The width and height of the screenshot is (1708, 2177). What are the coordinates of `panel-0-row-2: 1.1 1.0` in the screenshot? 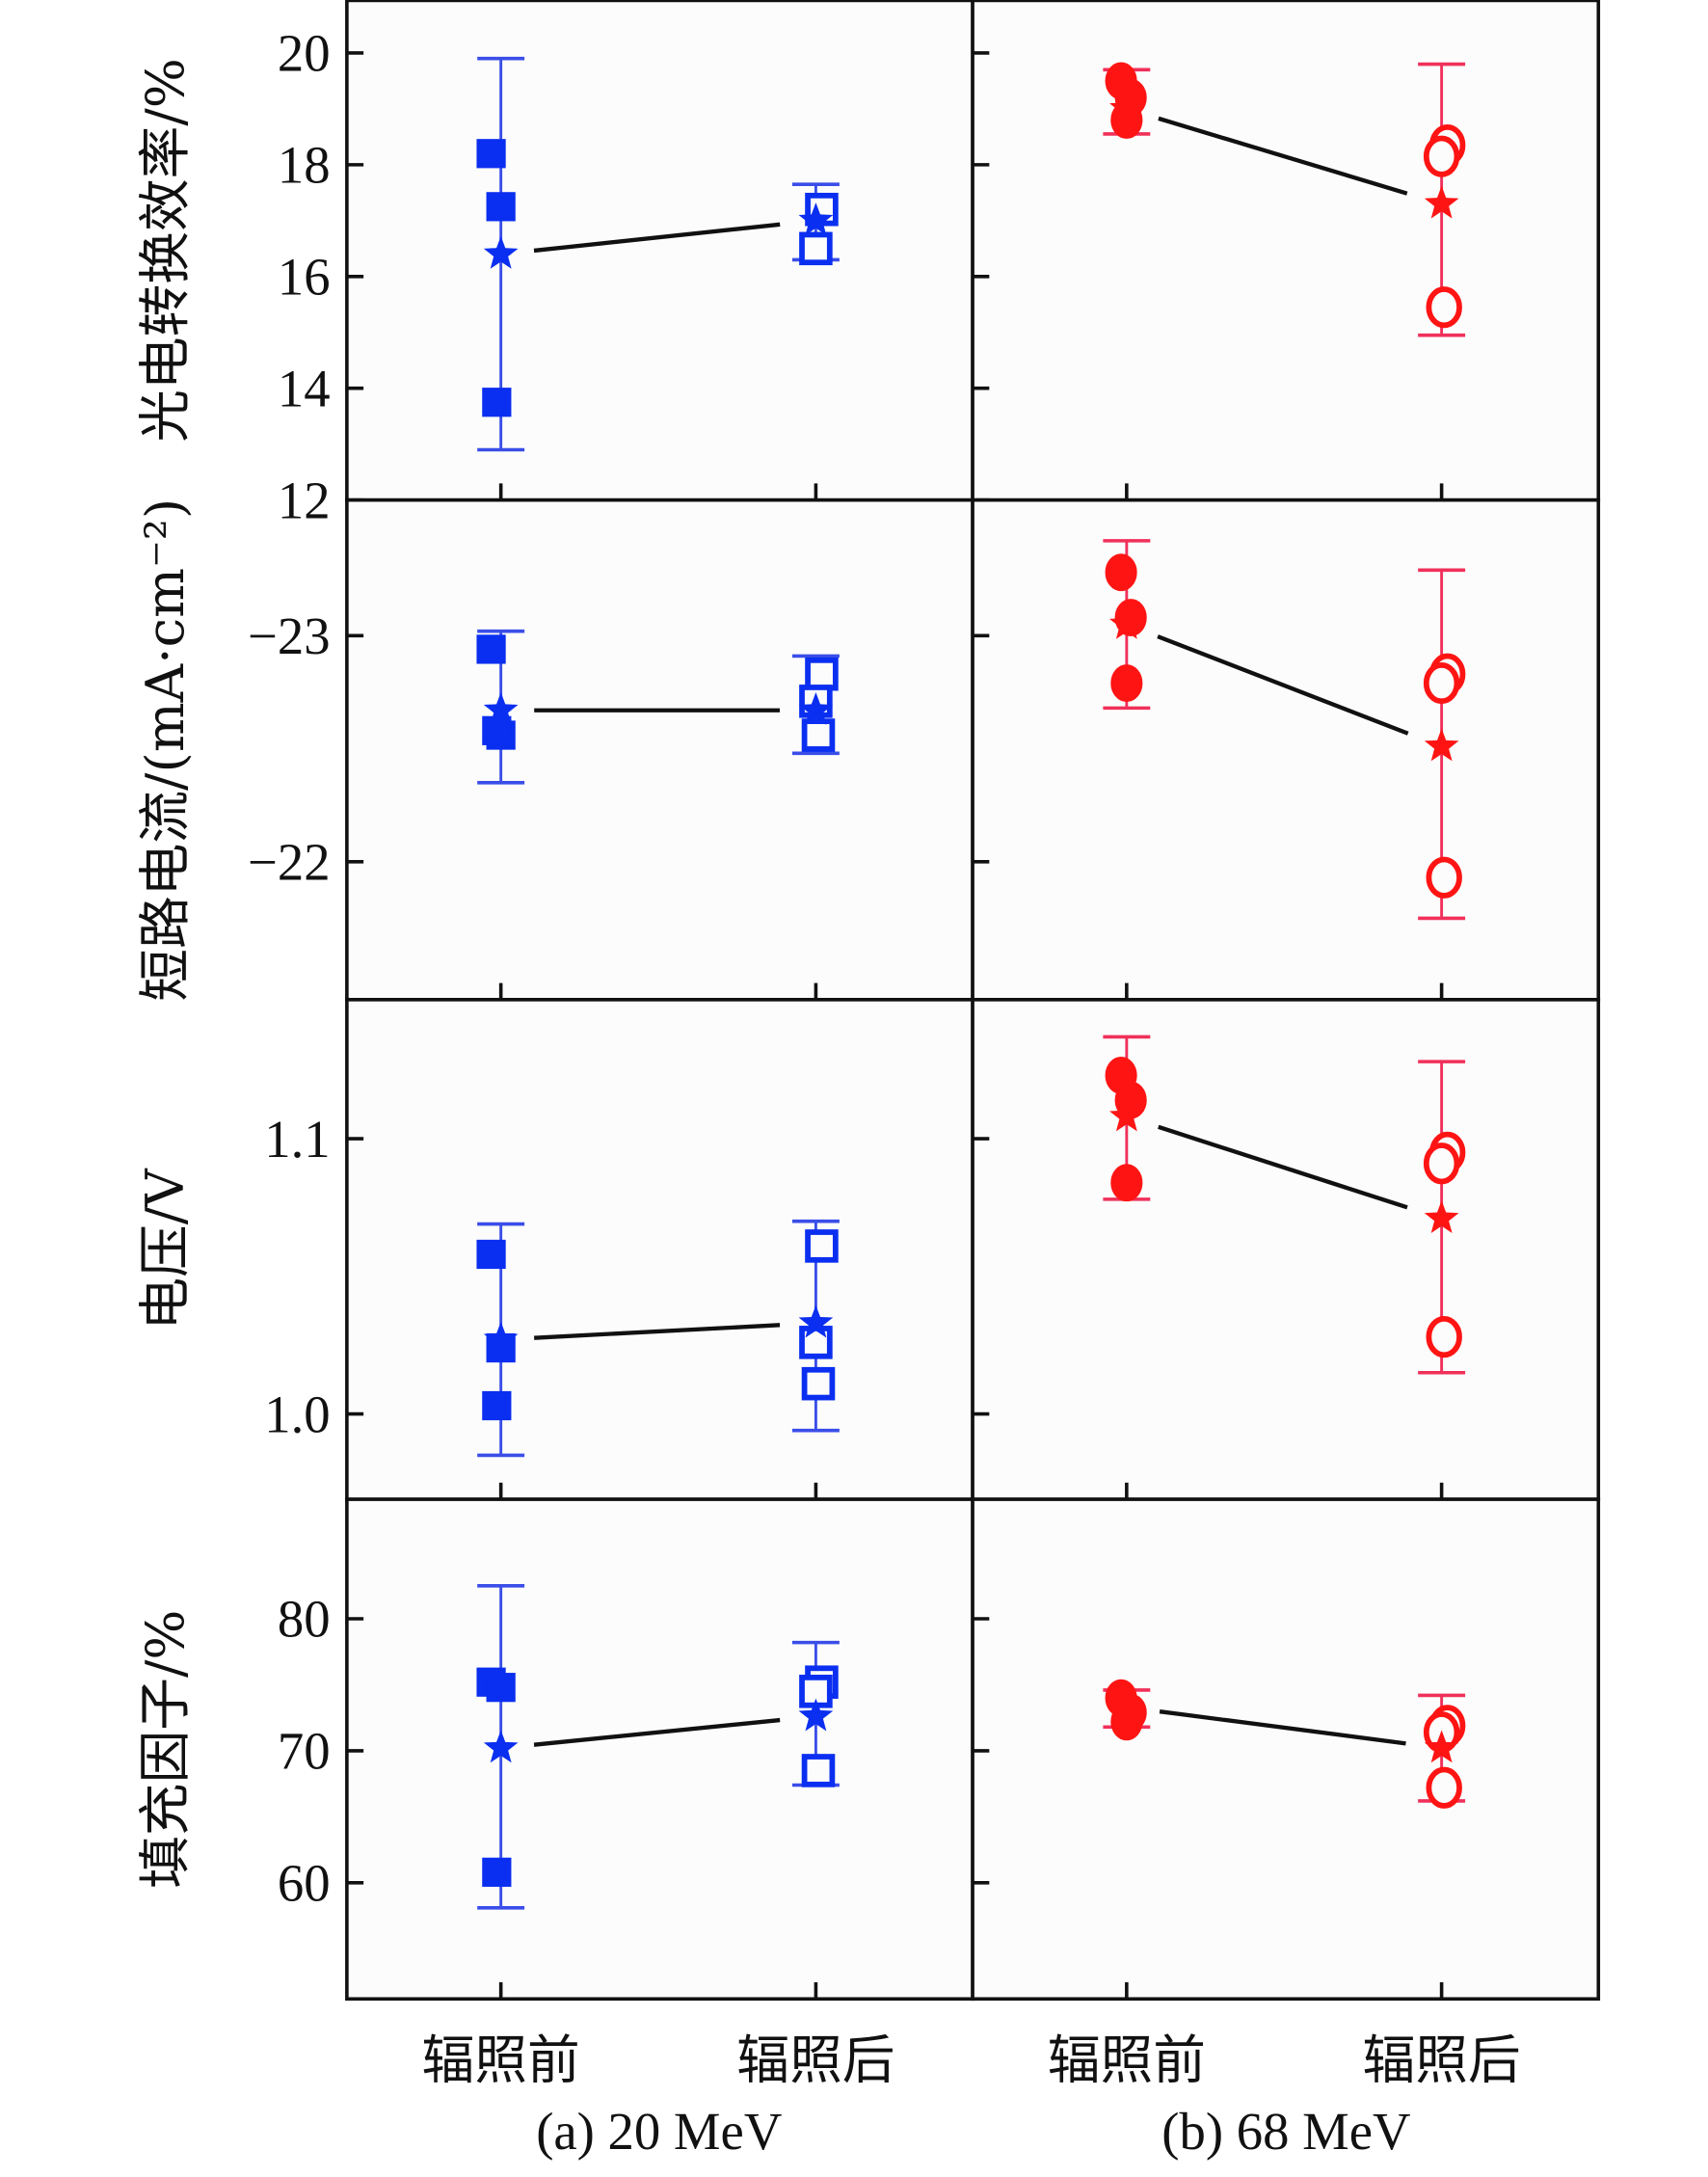 It's located at (619, 1249).